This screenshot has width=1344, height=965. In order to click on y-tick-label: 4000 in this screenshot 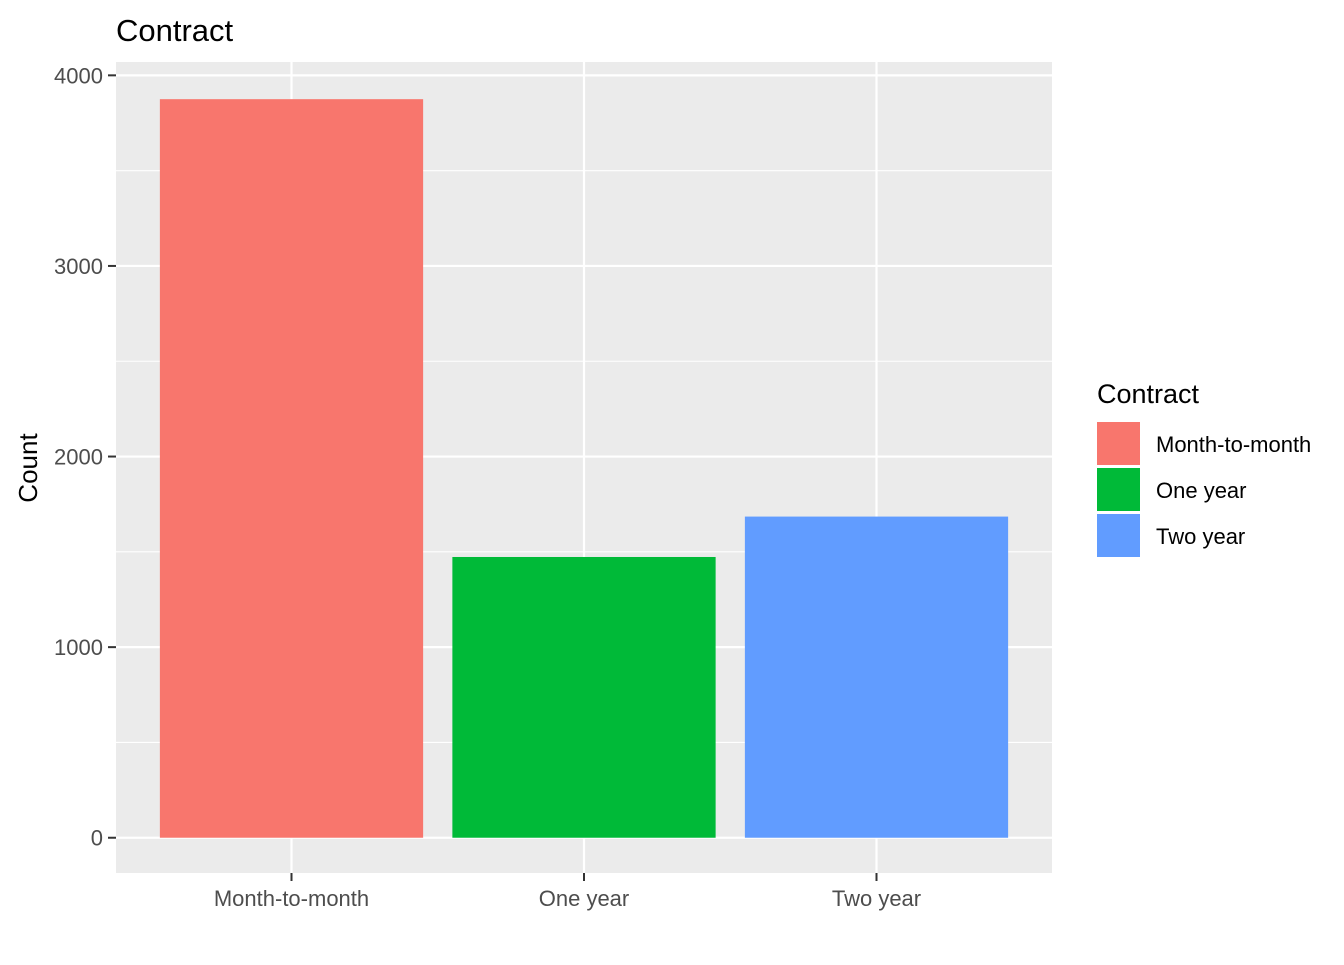, I will do `click(78, 75)`.